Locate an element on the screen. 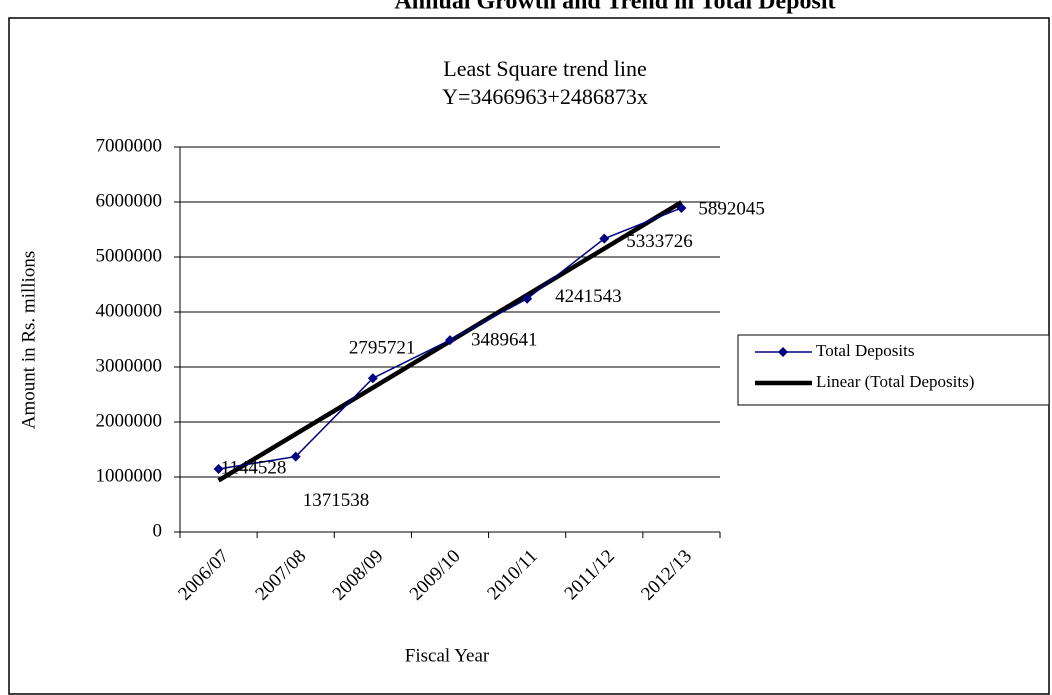 Image resolution: width=1052 pixels, height=695 pixels. data-label: 3489641 is located at coordinates (504, 339).